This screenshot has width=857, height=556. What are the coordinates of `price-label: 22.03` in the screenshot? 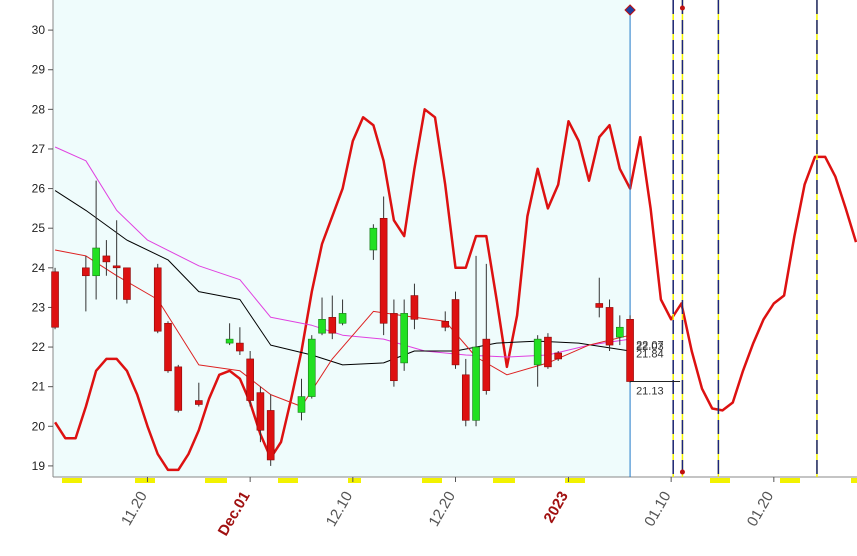 It's located at (650, 347).